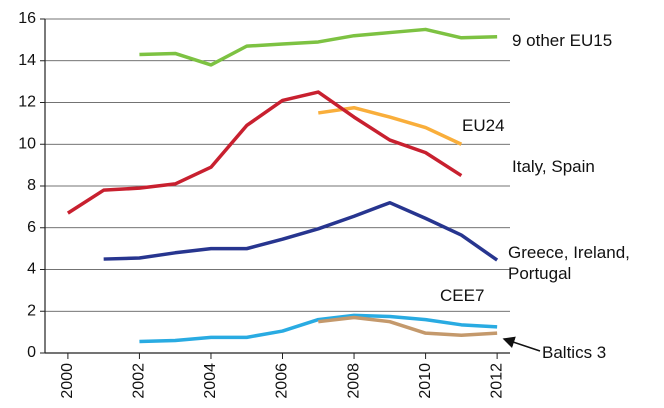  I want to click on series-label: EU24, so click(483, 125).